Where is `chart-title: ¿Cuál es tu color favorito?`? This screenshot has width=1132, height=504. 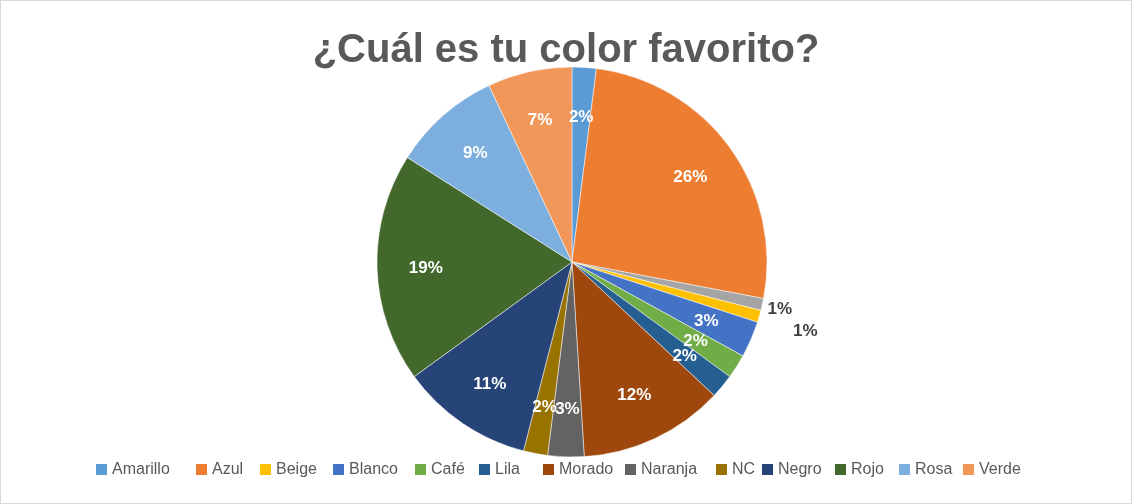 chart-title: ¿Cuál es tu color favorito? is located at coordinates (566, 48).